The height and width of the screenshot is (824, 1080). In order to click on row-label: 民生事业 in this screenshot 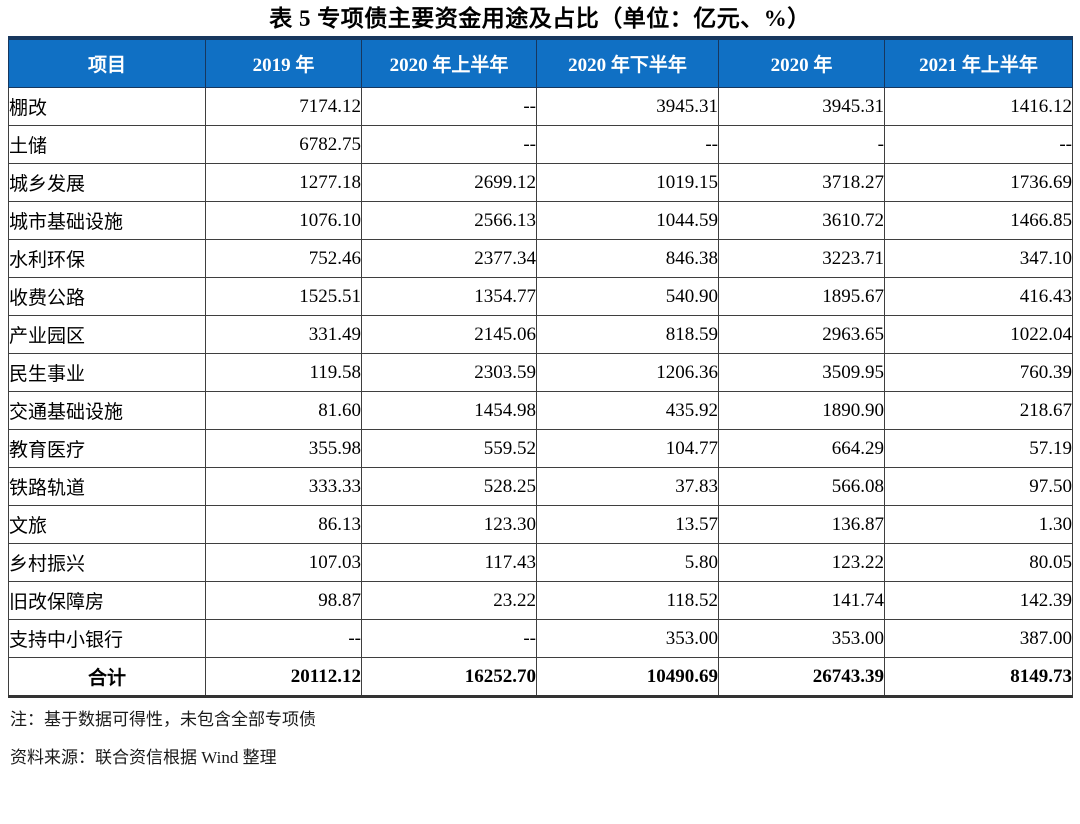, I will do `click(107, 372)`.